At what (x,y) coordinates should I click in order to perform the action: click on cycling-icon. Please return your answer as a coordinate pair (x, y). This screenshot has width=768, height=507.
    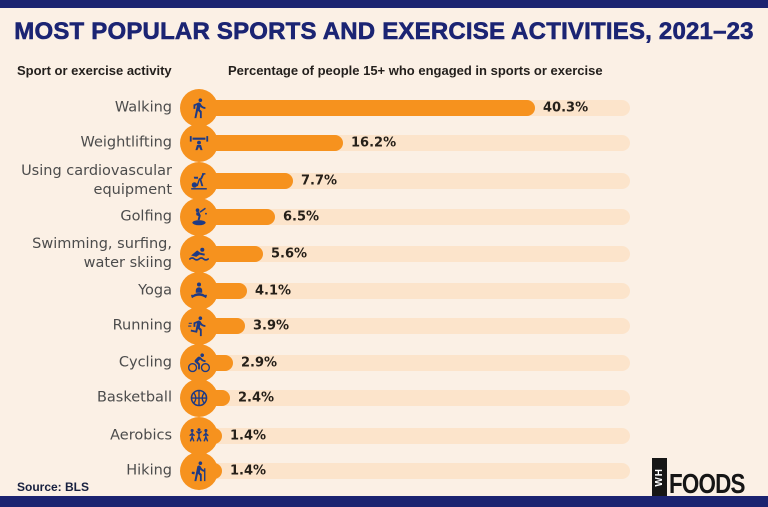
    Looking at the image, I should click on (199, 363).